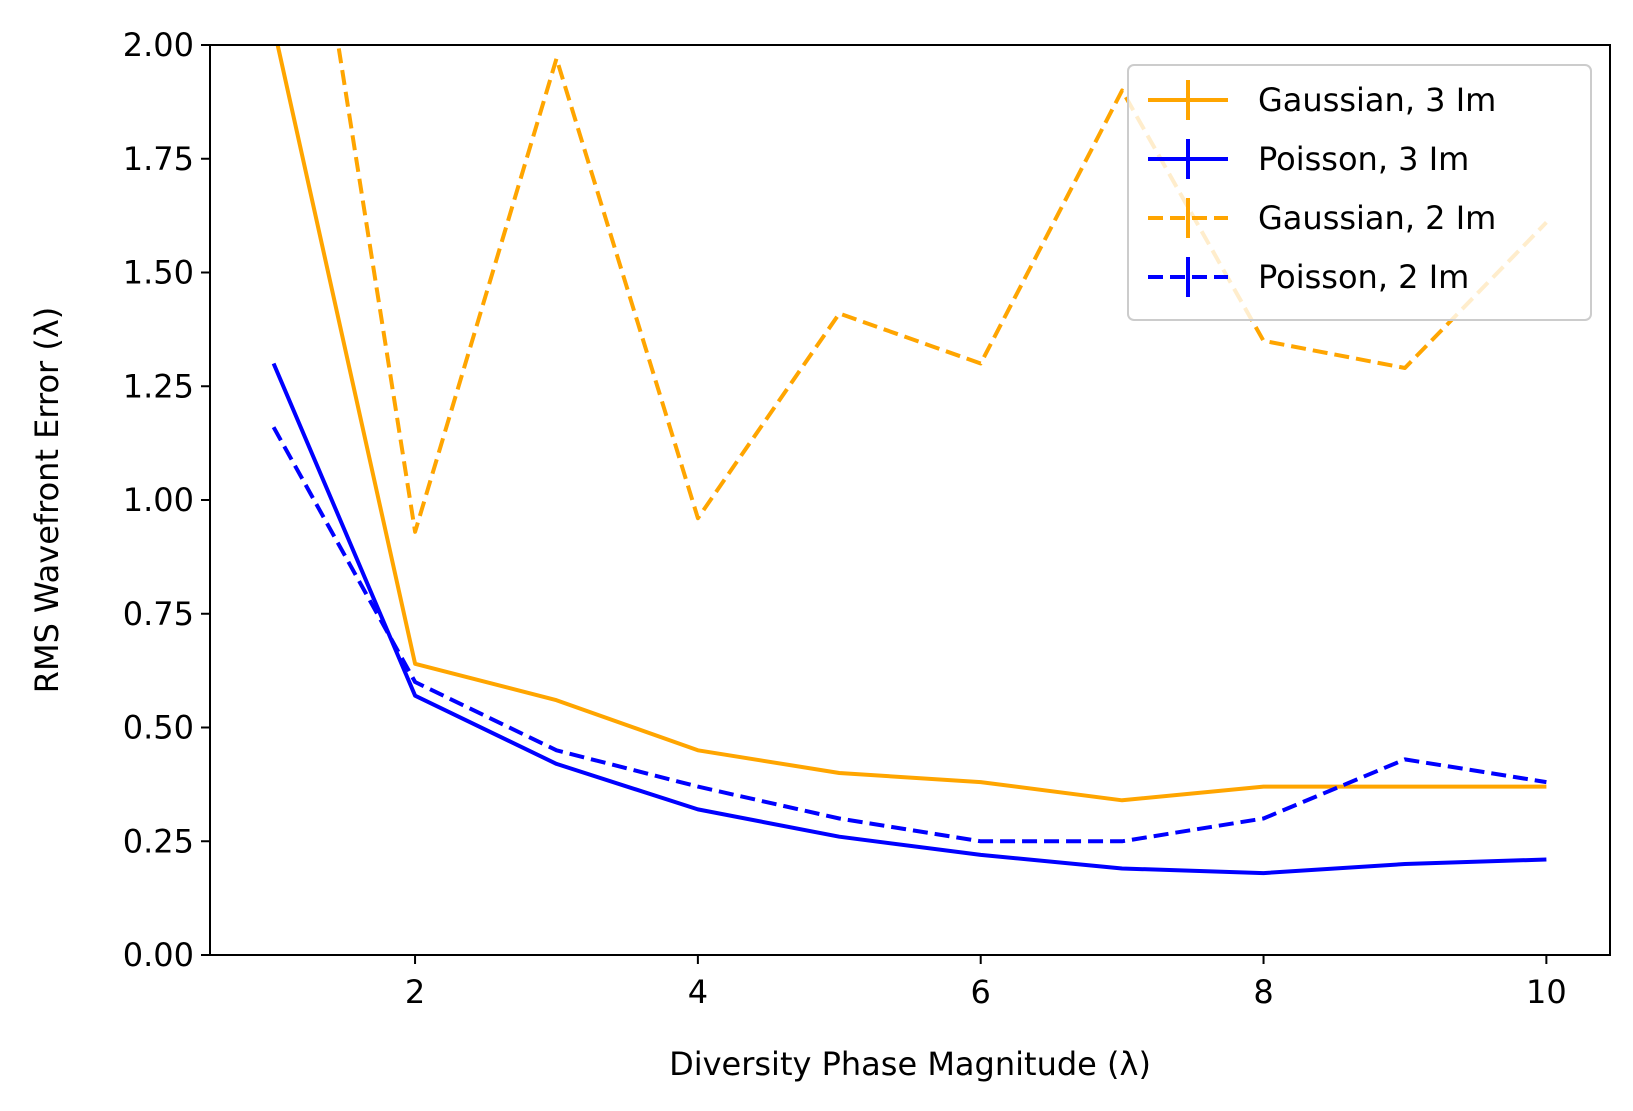 The image size is (1633, 1111). I want to click on legend-label: Gaussian, 3 Im, so click(1377, 100).